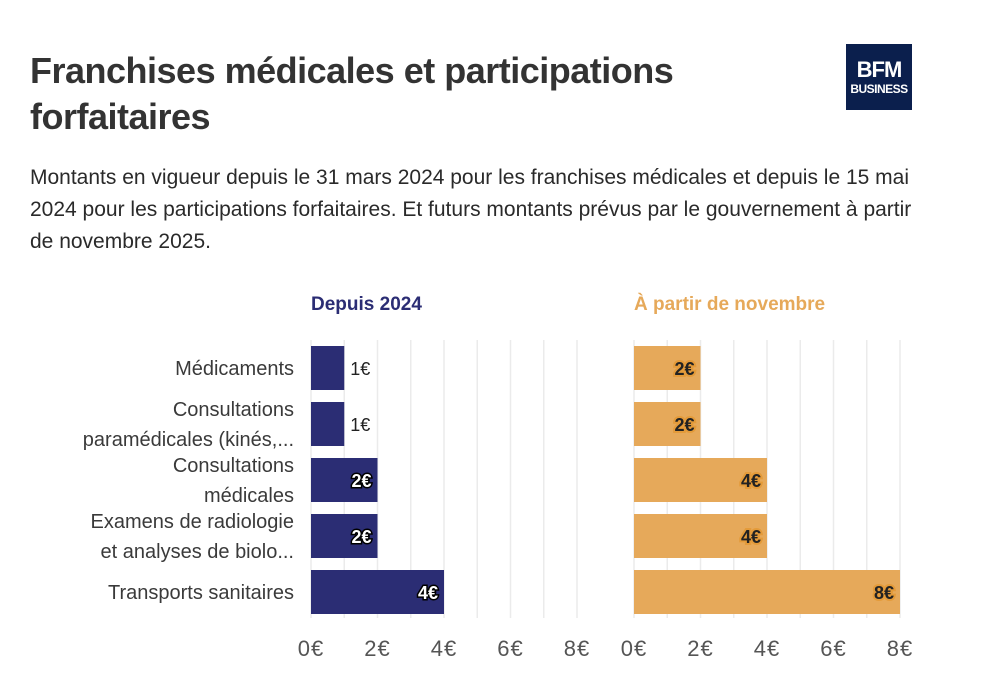 The height and width of the screenshot is (690, 988). Describe the element at coordinates (879, 69) in the screenshot. I see `logo-line-1: BFM` at that location.